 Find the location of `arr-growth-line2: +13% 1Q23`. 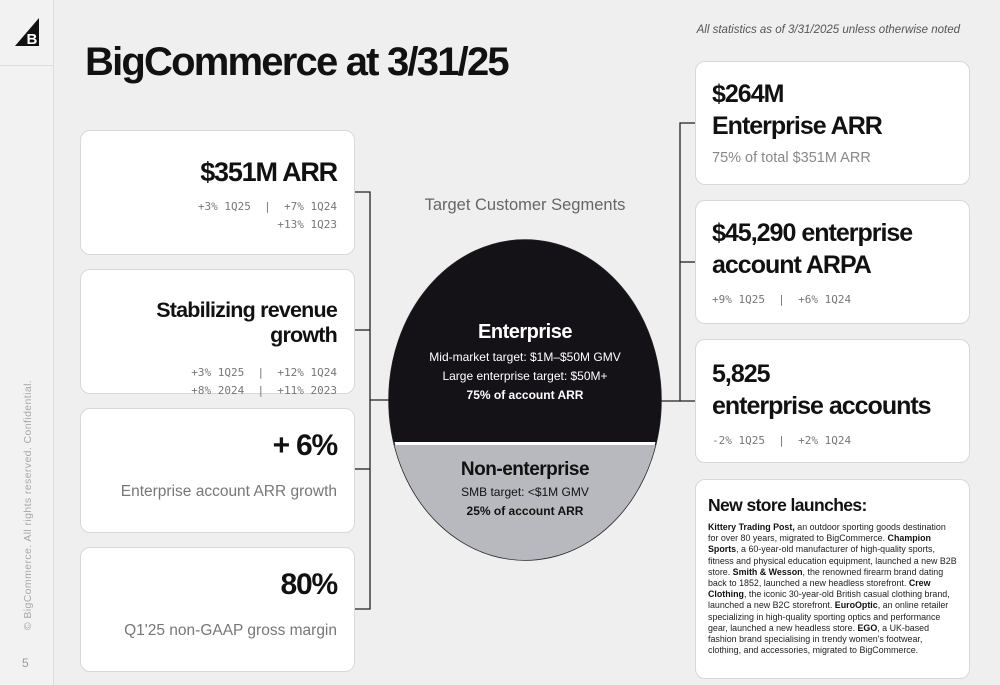

arr-growth-line2: +13% 1Q23 is located at coordinates (307, 224).